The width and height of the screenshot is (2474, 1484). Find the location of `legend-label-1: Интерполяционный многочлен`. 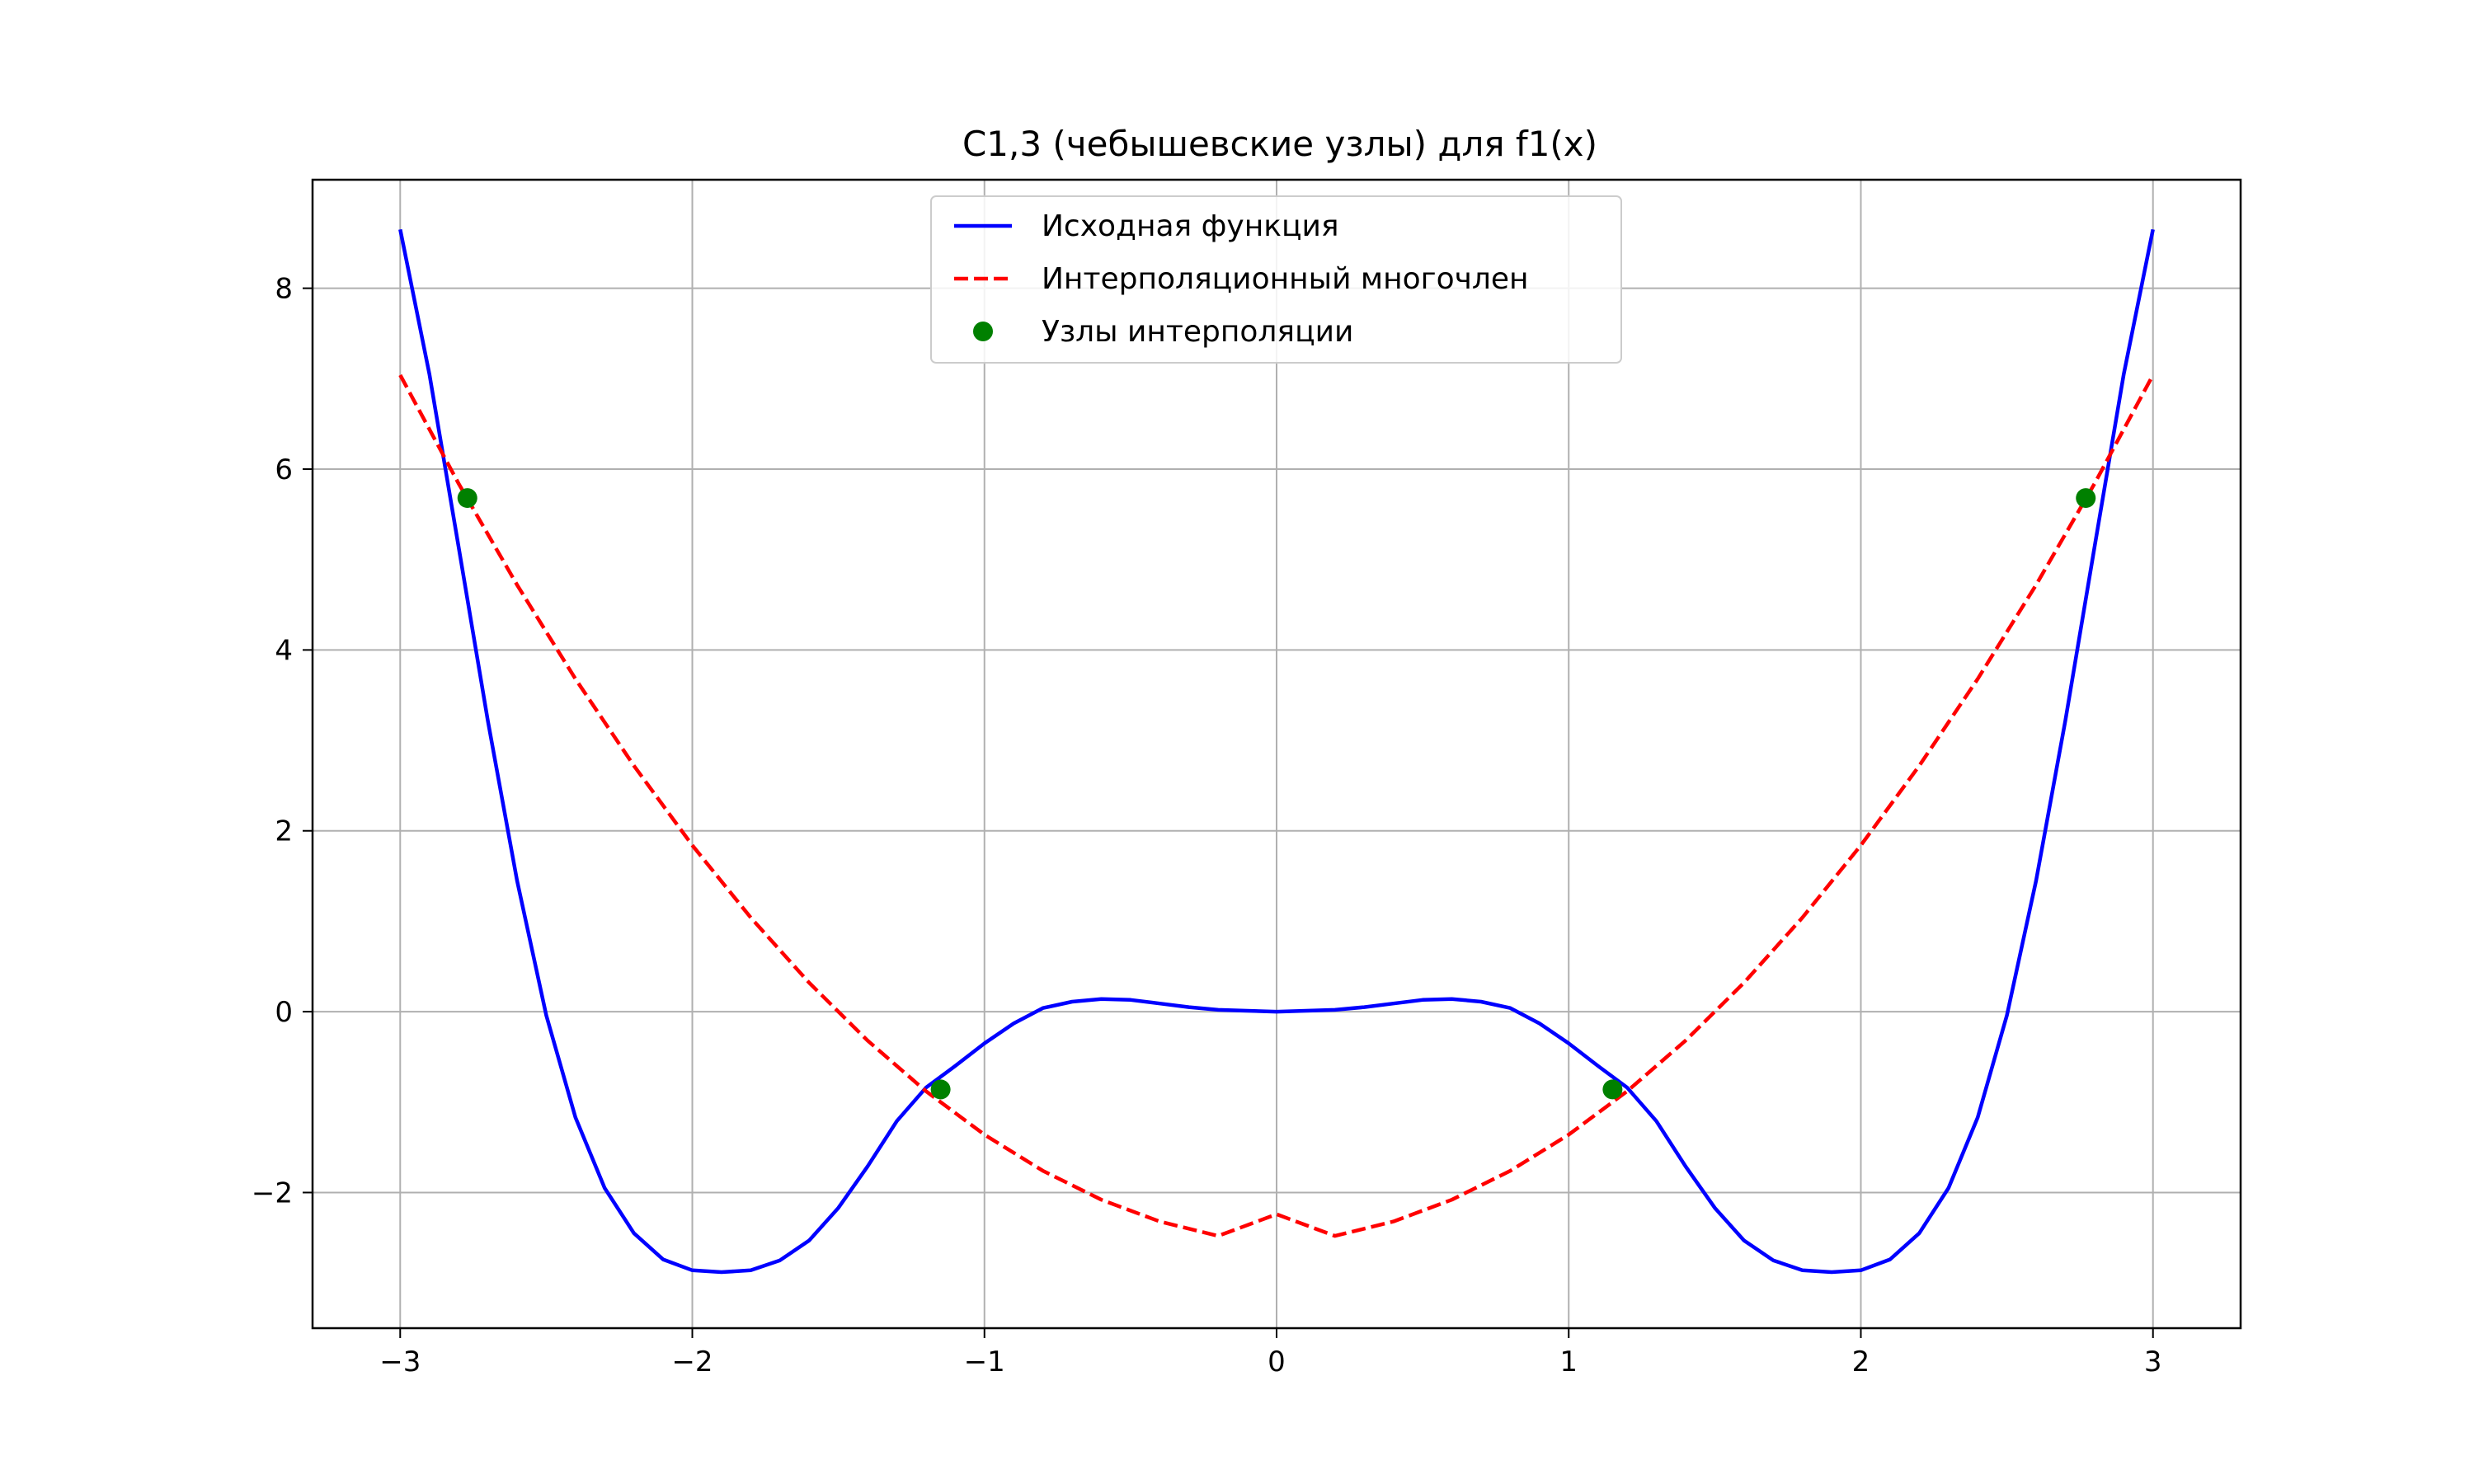

legend-label-1: Интерполяционный многочлен is located at coordinates (1285, 279).